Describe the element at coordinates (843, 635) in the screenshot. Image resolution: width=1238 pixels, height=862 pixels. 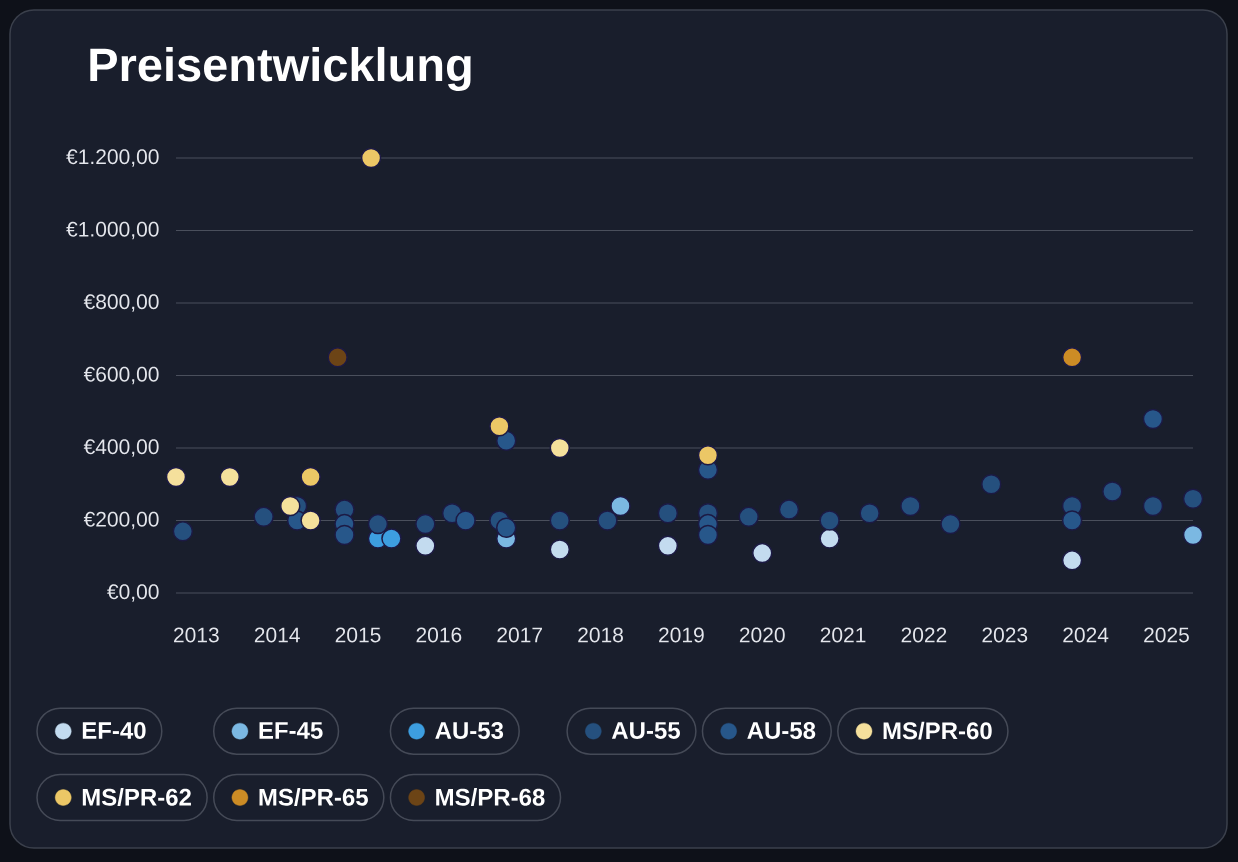
I see `x-tick-label: 2021` at that location.